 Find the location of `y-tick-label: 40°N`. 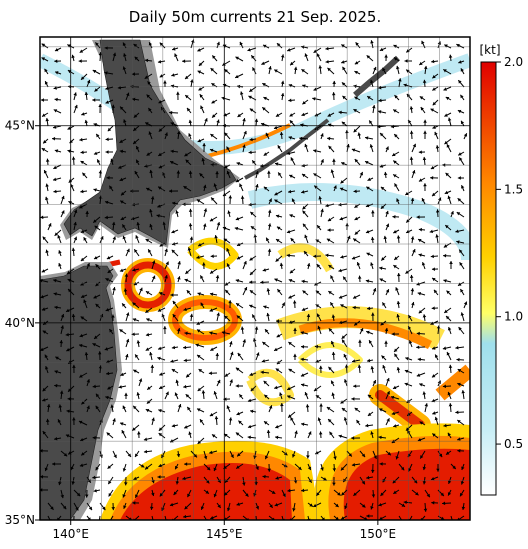

y-tick-label: 40°N is located at coordinates (20, 323).